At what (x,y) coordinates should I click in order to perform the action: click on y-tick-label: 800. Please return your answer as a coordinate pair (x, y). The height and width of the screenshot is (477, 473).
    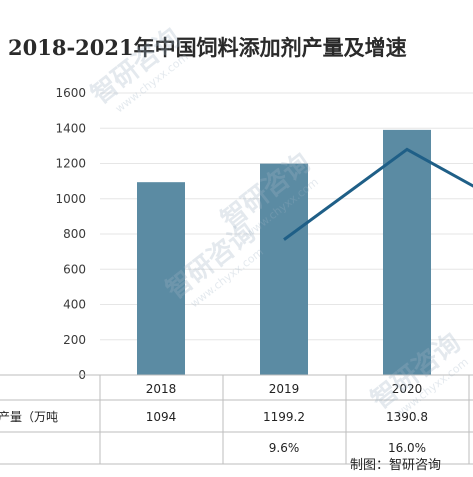
    Looking at the image, I should click on (74, 234).